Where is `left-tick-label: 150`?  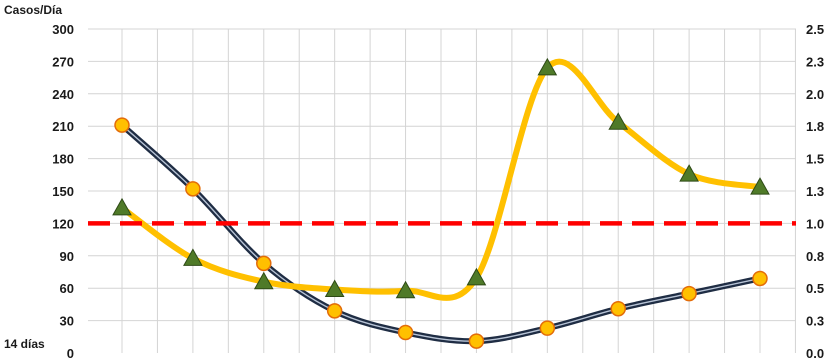 left-tick-label: 150 is located at coordinates (63, 191).